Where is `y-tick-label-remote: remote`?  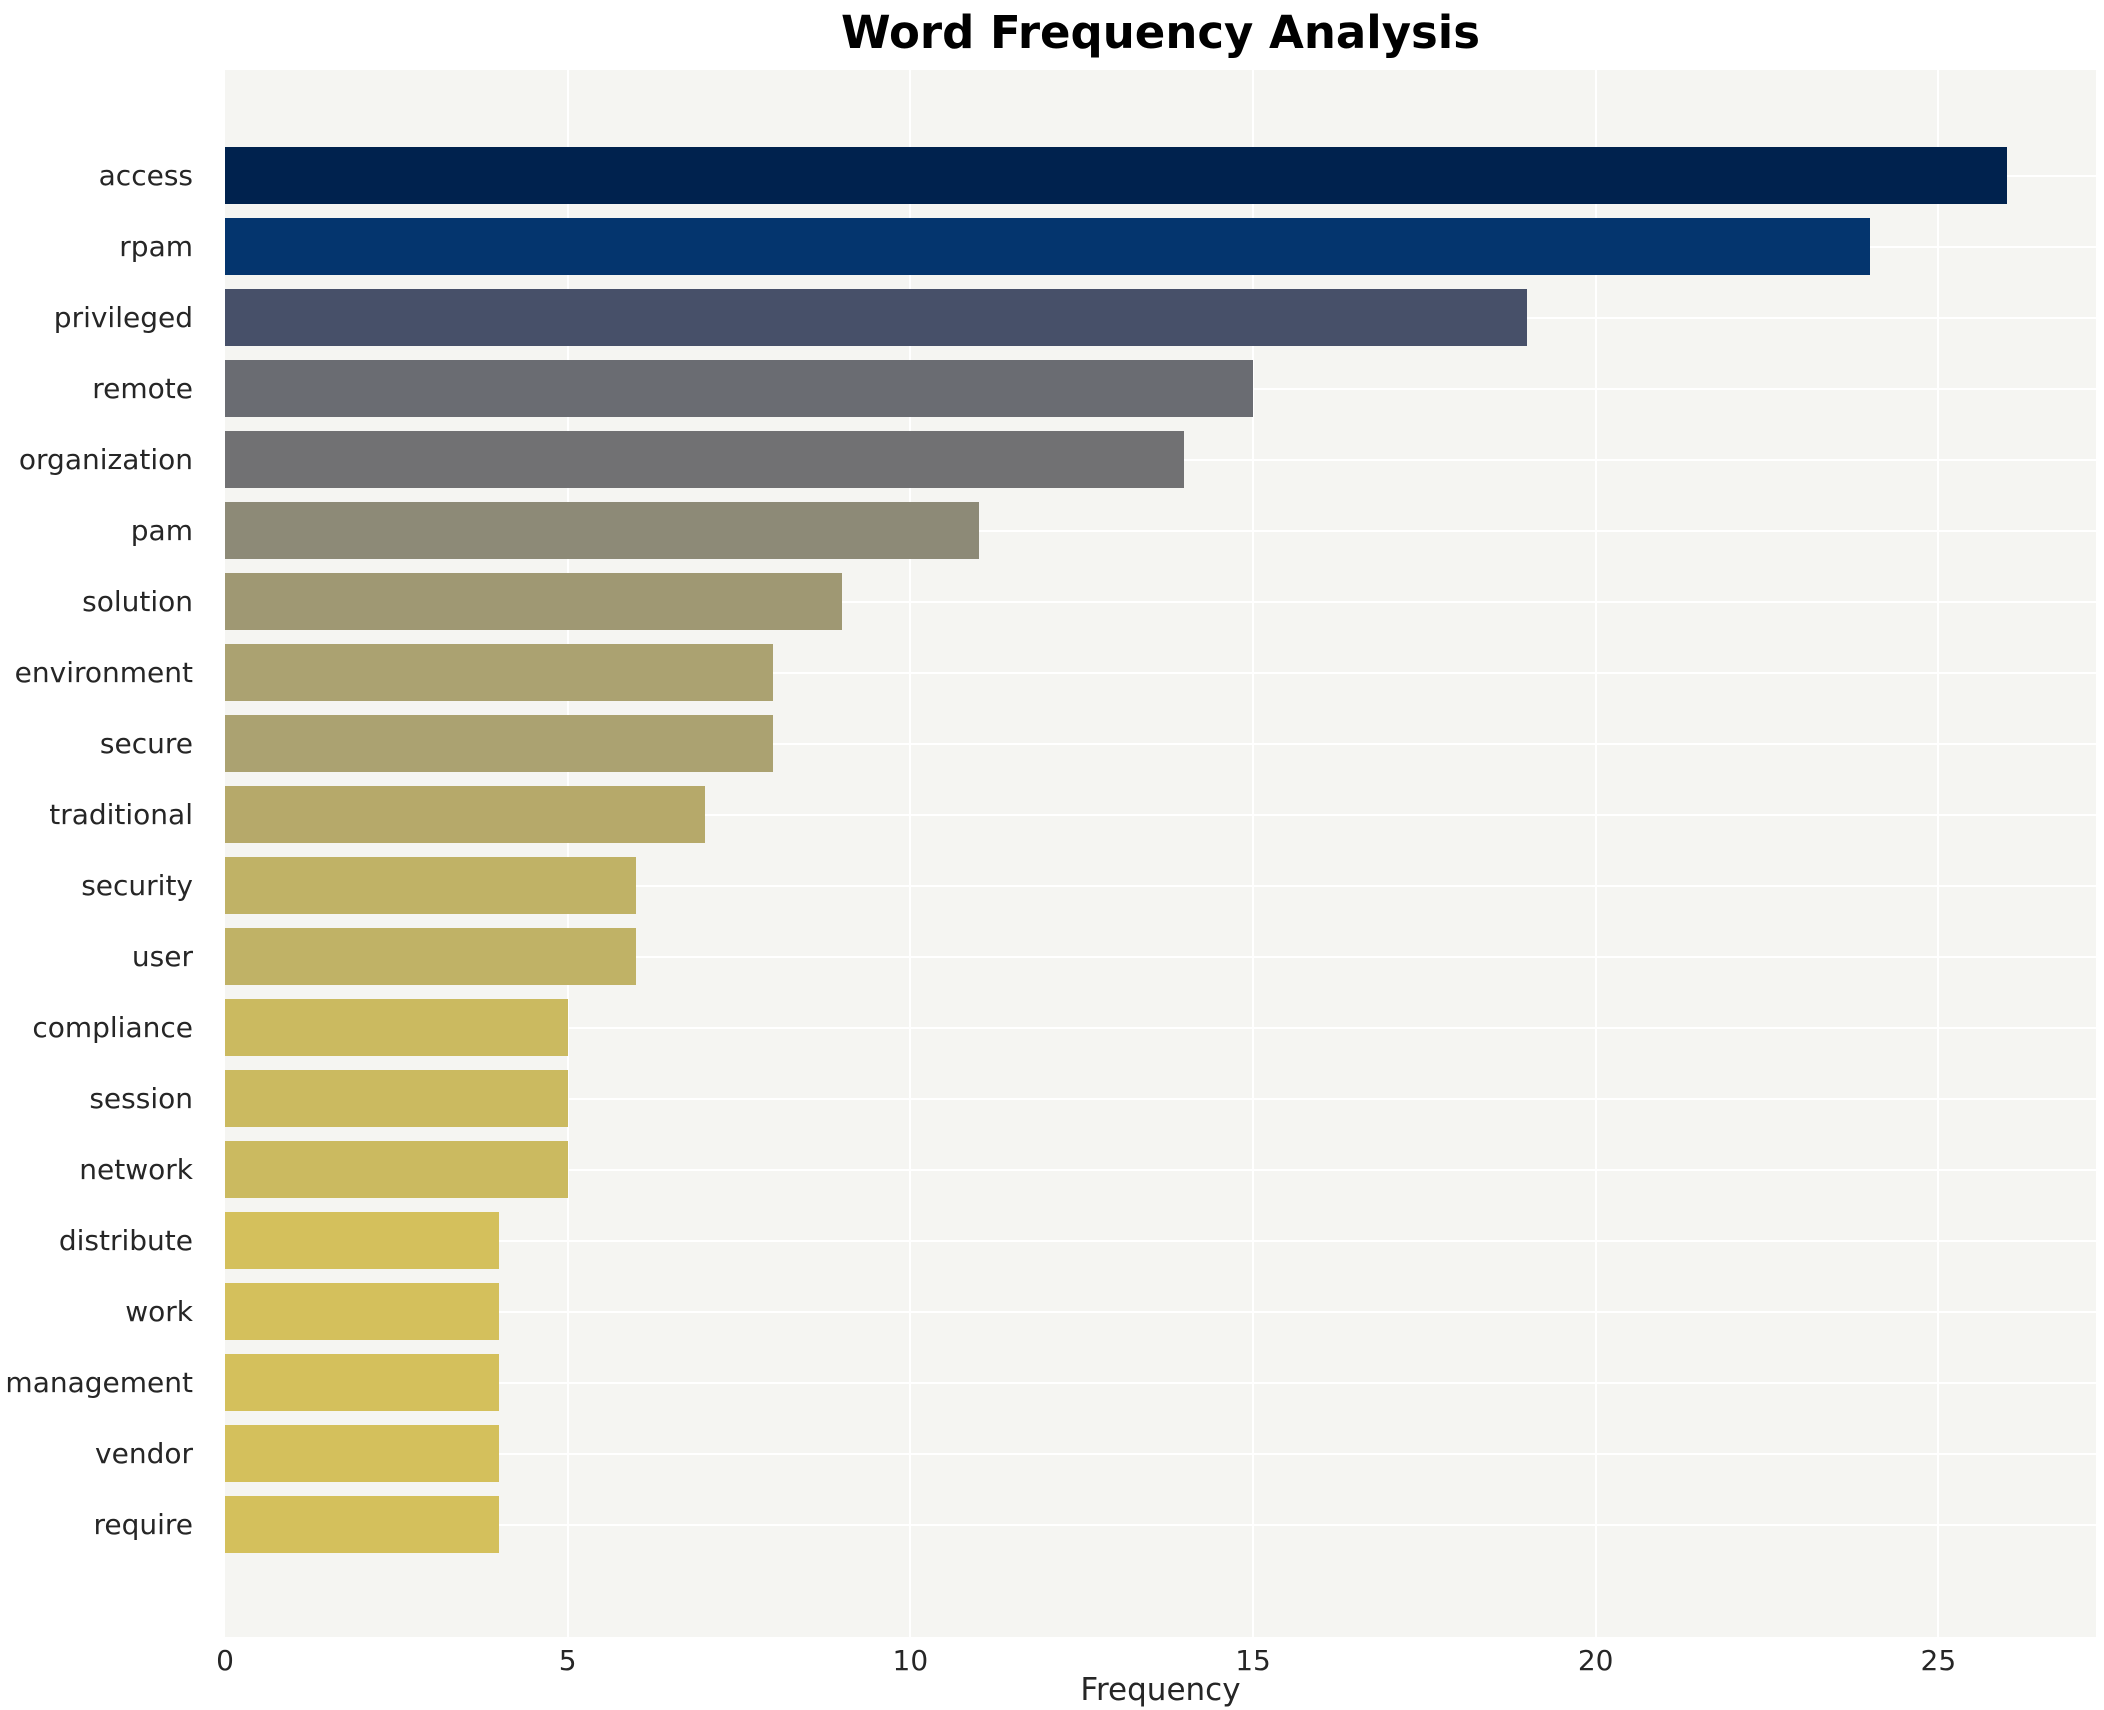
y-tick-label-remote: remote is located at coordinates (142, 388).